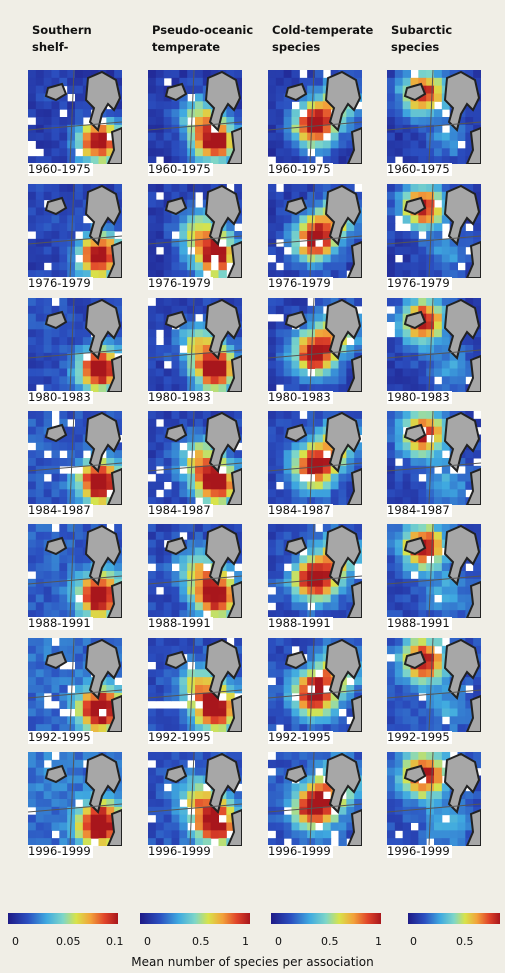 The height and width of the screenshot is (973, 505). Describe the element at coordinates (446, 39) in the screenshot. I see `column-heading: Subarctic species` at that location.